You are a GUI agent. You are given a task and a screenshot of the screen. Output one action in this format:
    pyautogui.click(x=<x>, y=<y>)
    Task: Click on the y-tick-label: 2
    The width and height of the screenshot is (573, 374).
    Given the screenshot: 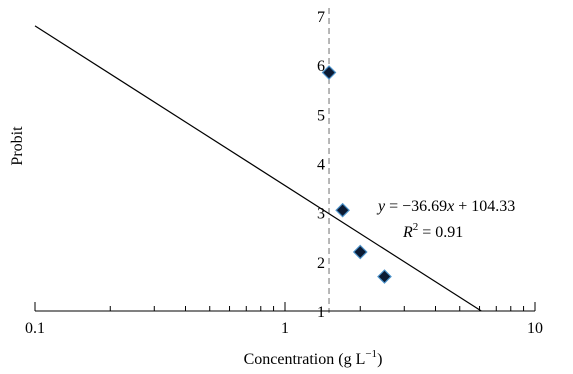 What is the action you would take?
    pyautogui.click(x=321, y=263)
    